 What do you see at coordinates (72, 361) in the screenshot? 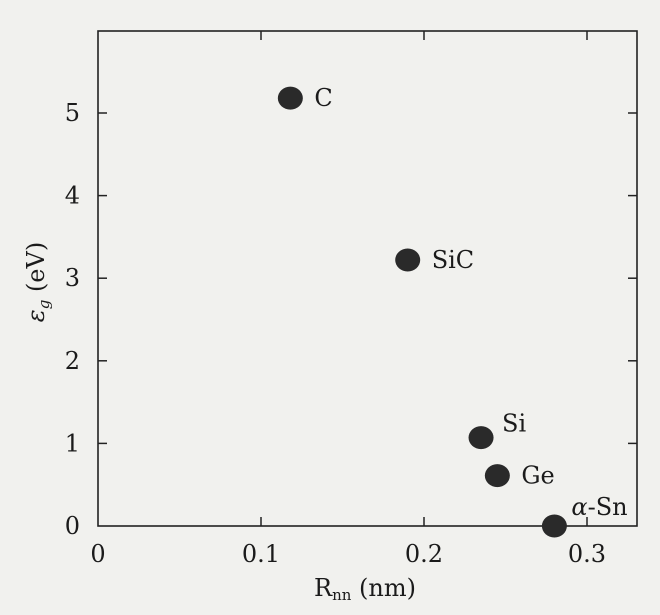
I see `y-tick-label: 2` at bounding box center [72, 361].